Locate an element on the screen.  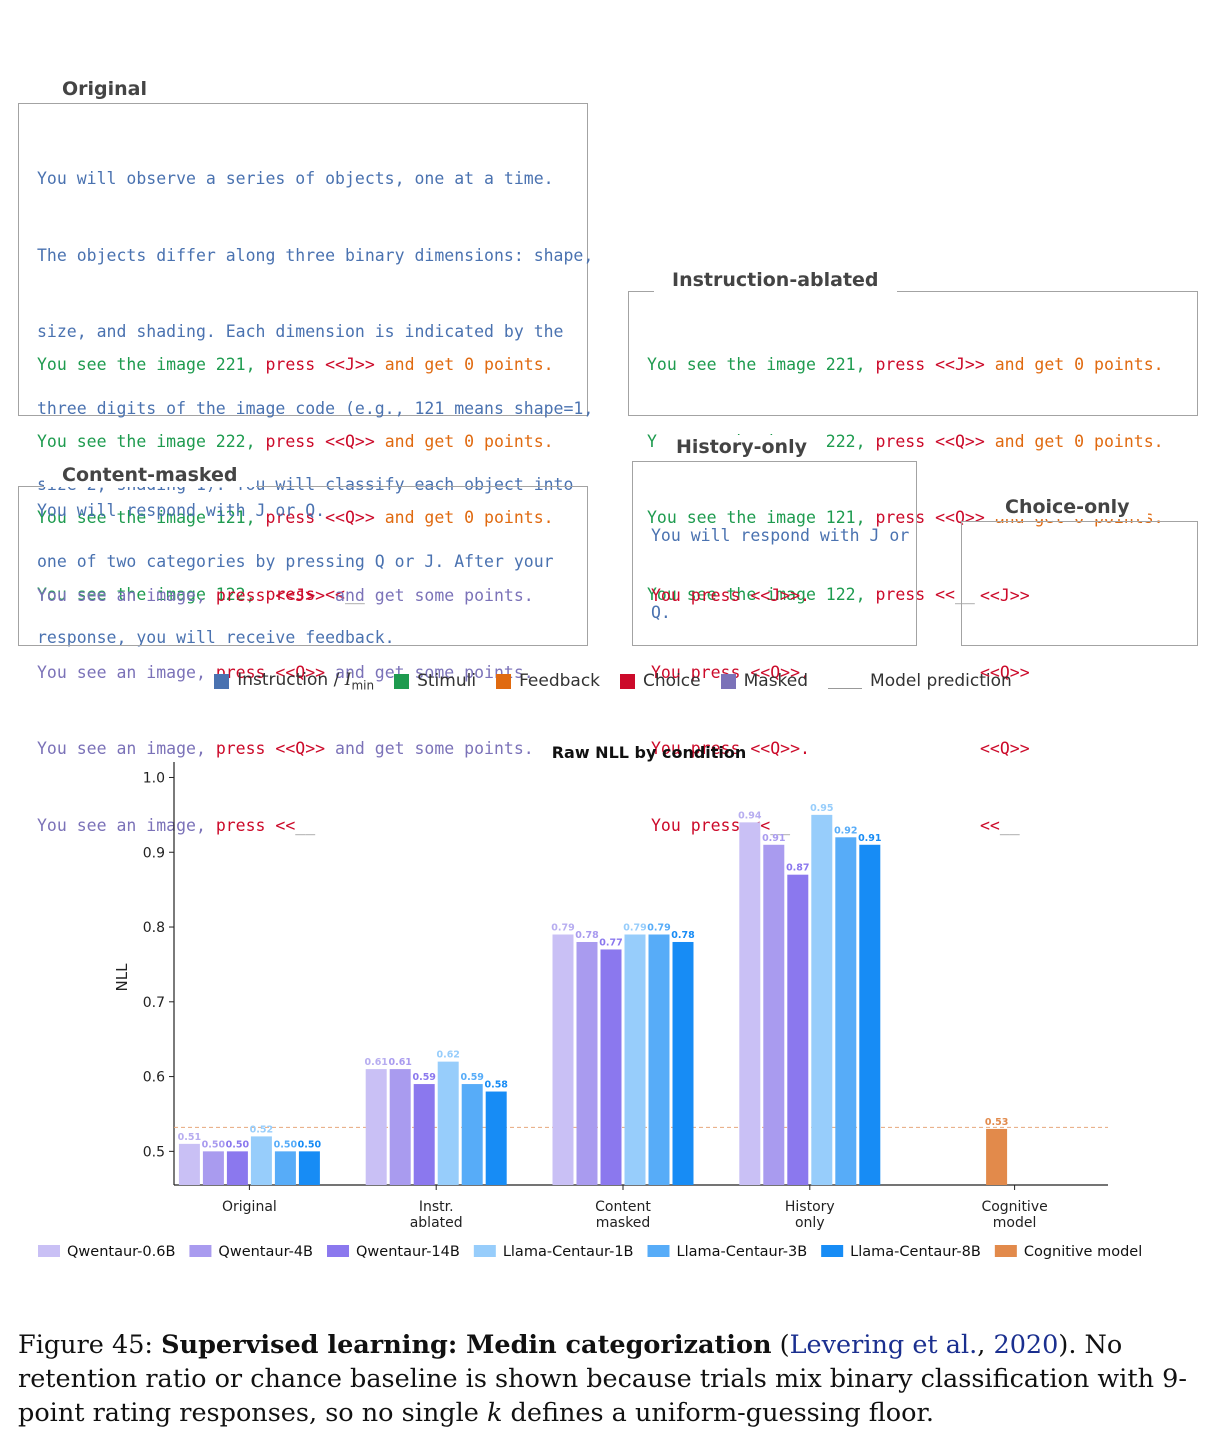
legend-entry: Qwentaur-14B is located at coordinates (408, 1252).